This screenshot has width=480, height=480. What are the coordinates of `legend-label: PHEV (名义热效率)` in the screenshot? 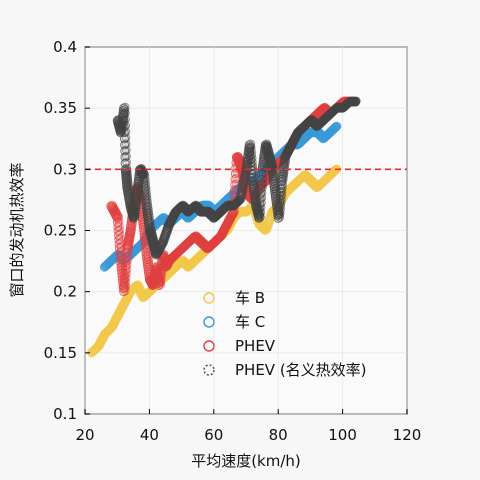 It's located at (301, 370).